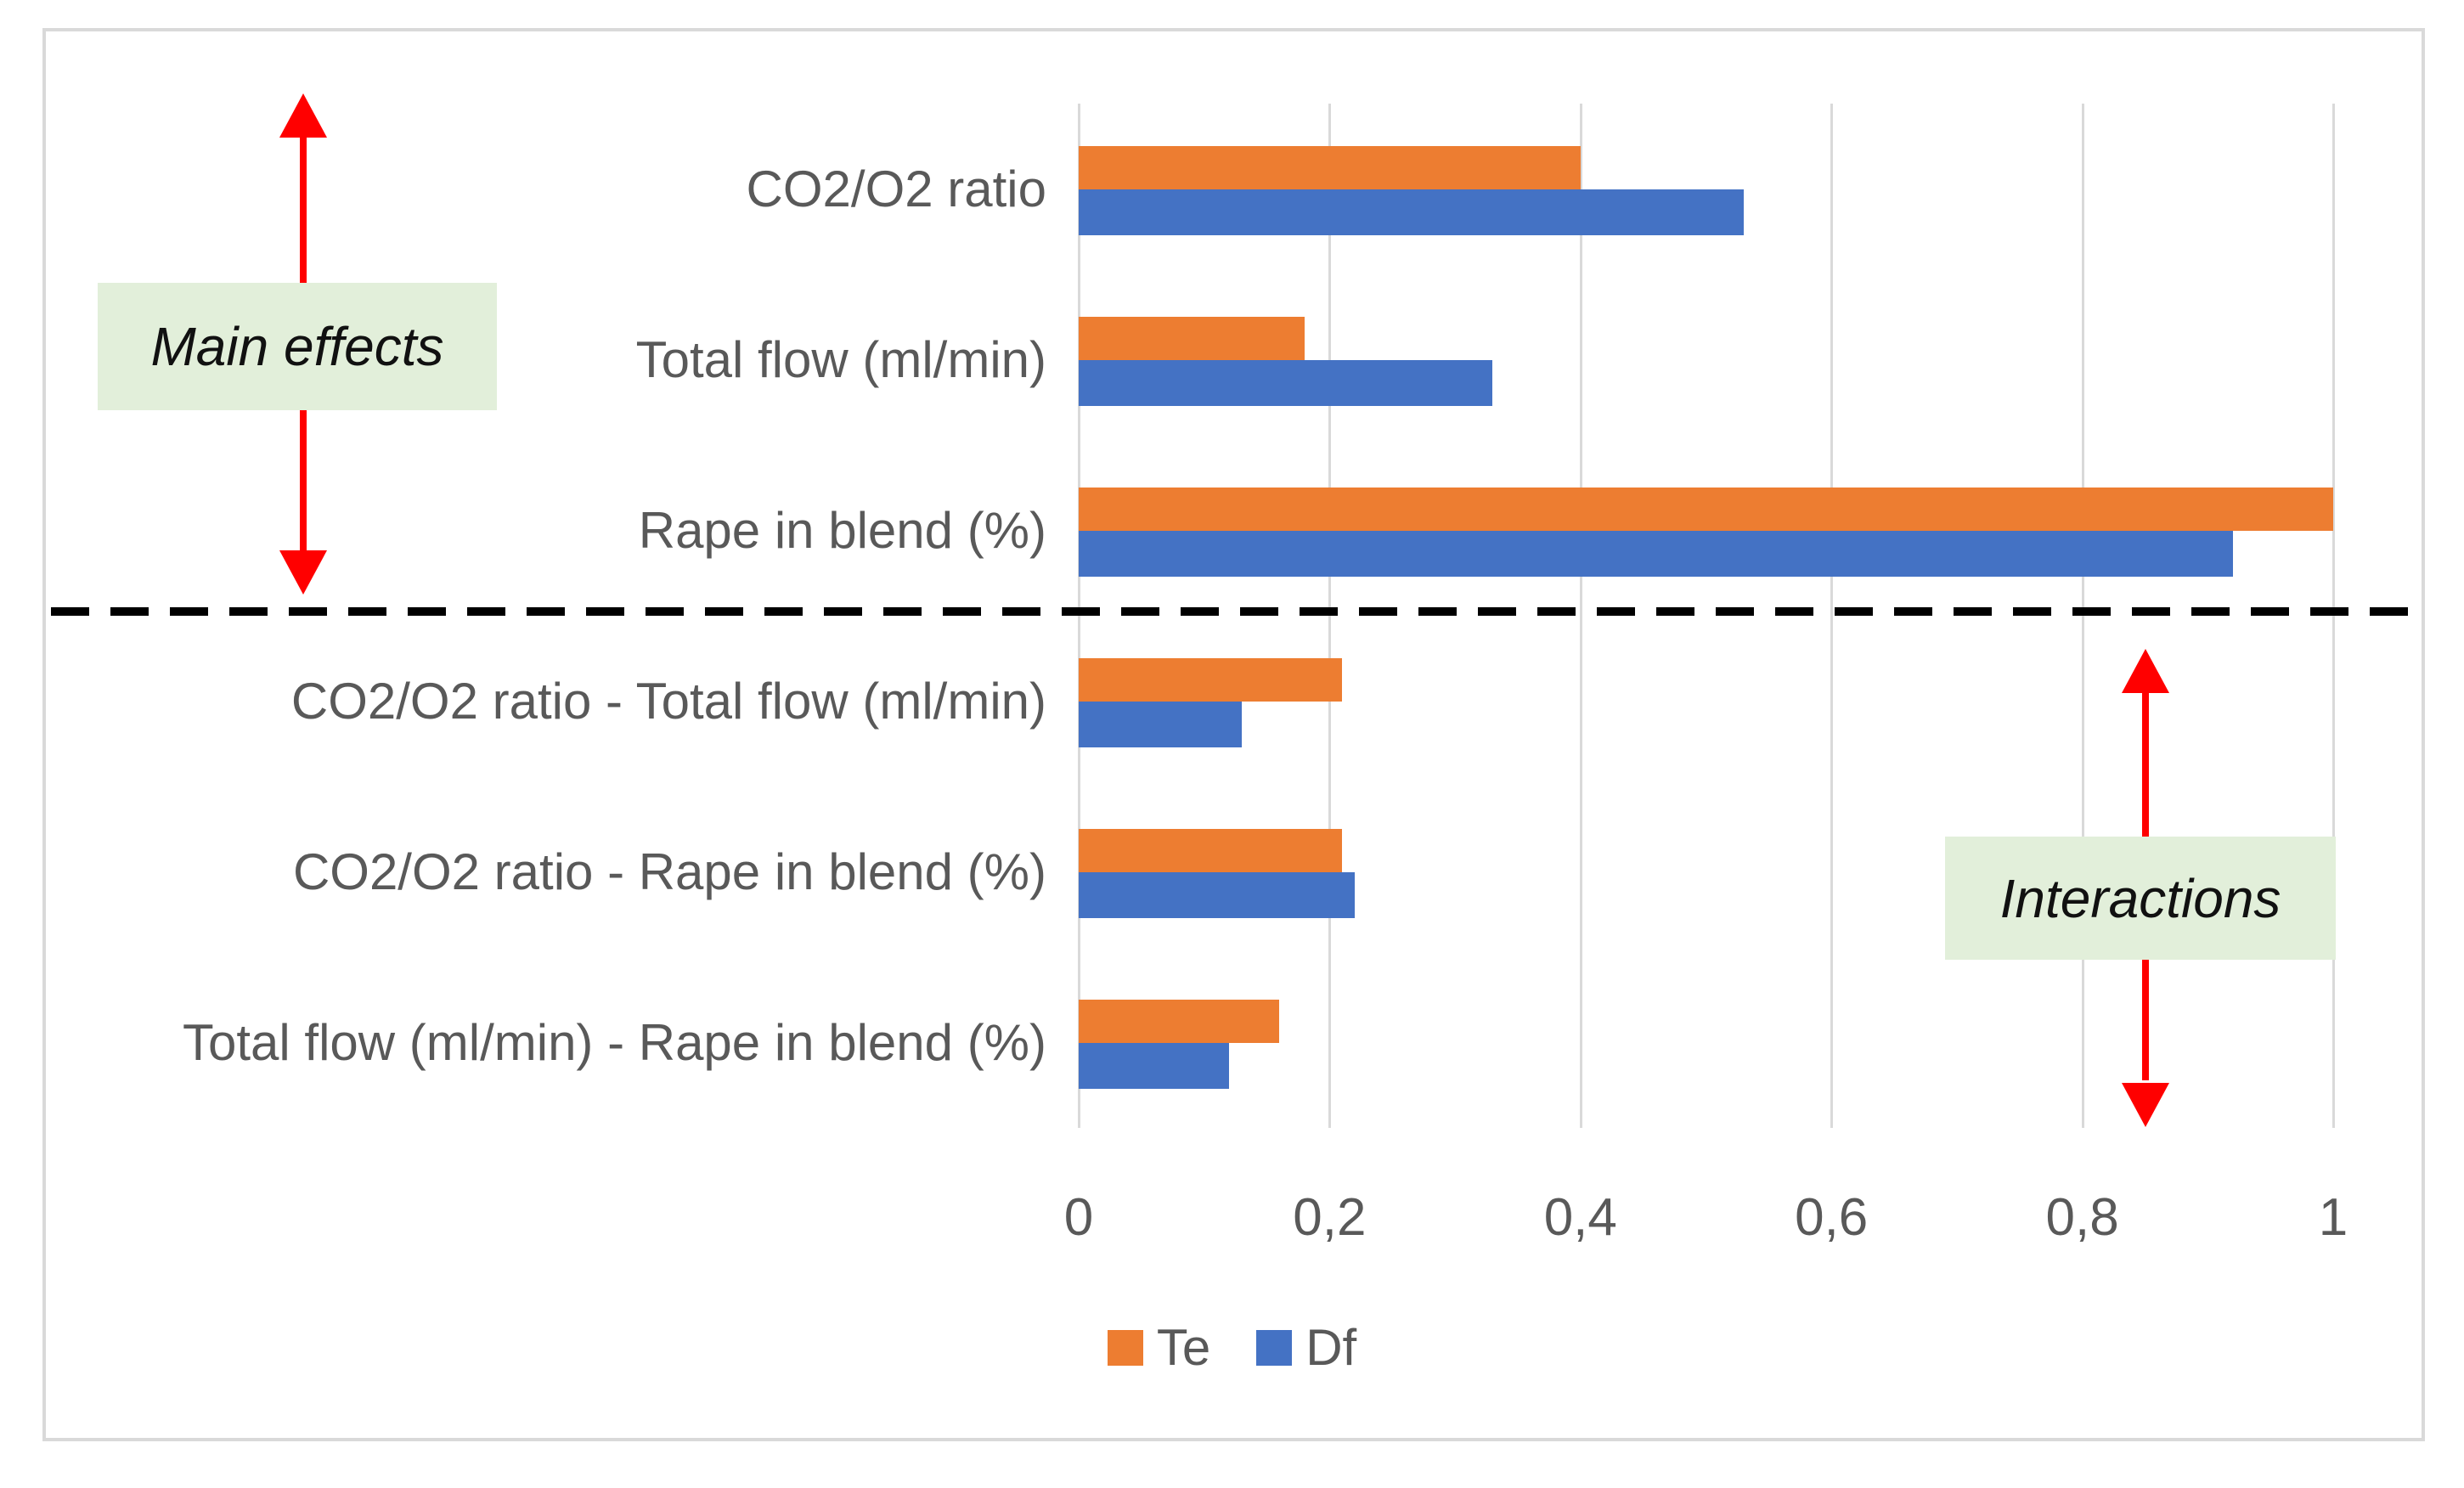 Image resolution: width=2464 pixels, height=1488 pixels. Describe the element at coordinates (842, 530) in the screenshot. I see `category-label: Rape in blend (%)` at that location.